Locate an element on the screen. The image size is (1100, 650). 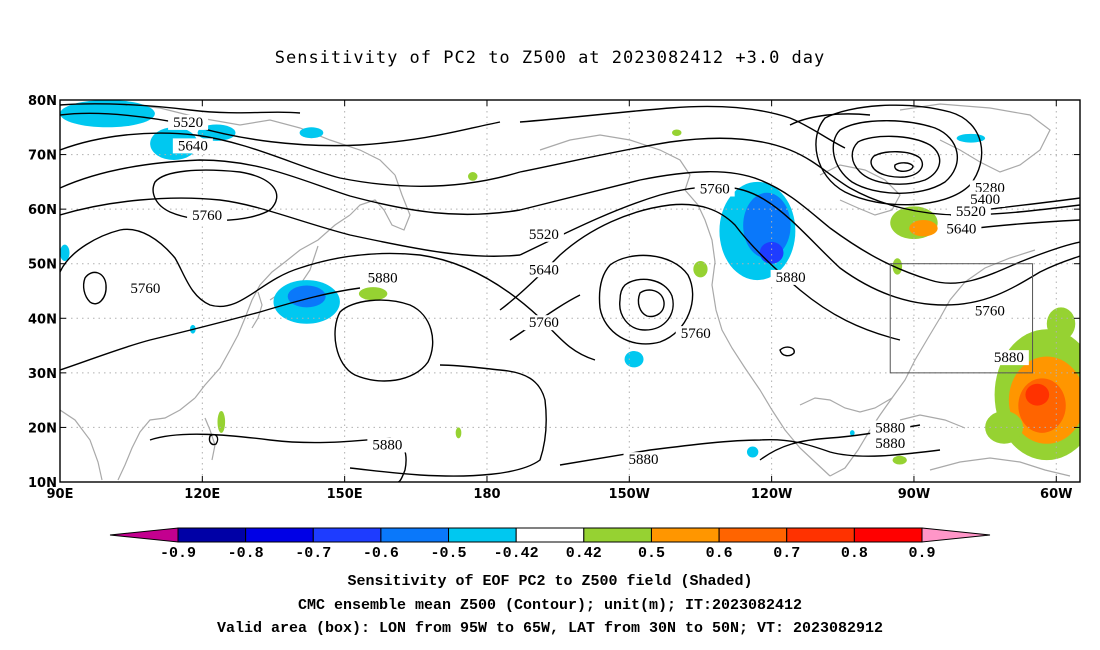
x-tick-label: 180 is located at coordinates (486, 494).